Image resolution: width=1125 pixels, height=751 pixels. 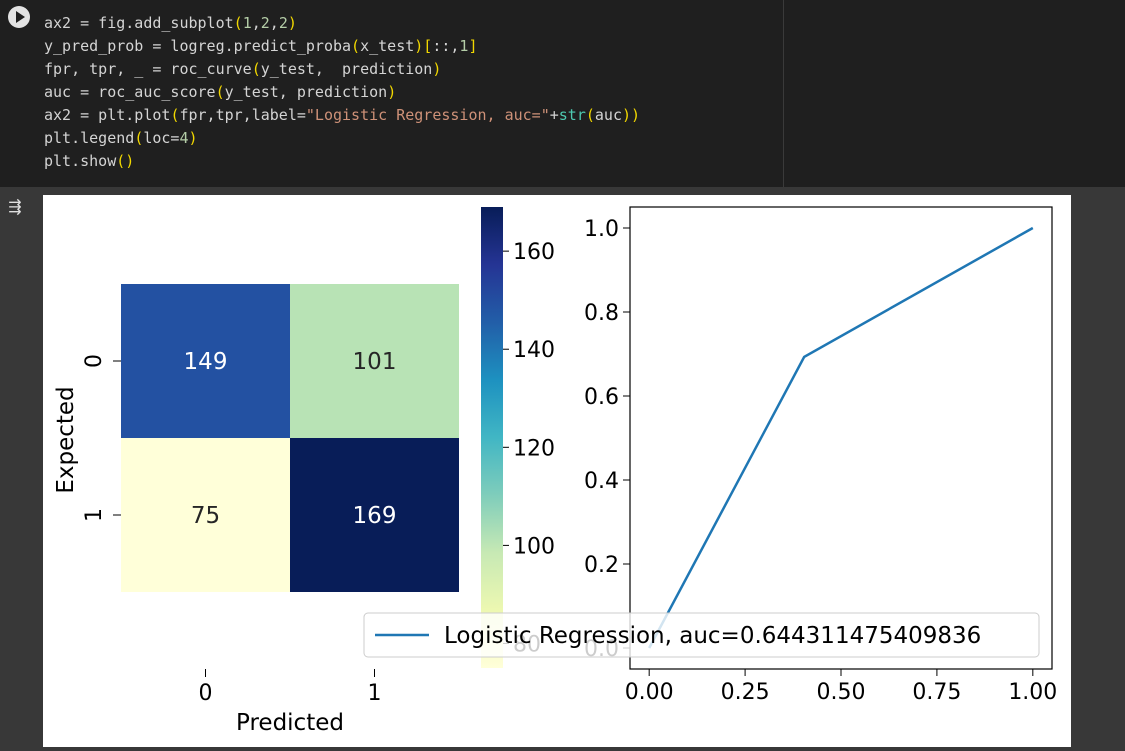 I want to click on y-tick-label: 1, so click(x=94, y=515).